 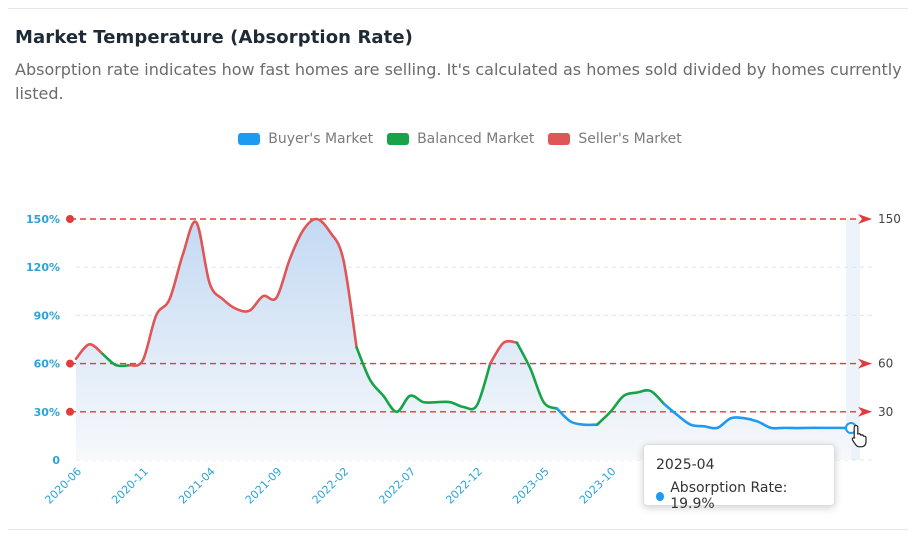 What do you see at coordinates (885, 412) in the screenshot?
I see `reference-line-label: 30` at bounding box center [885, 412].